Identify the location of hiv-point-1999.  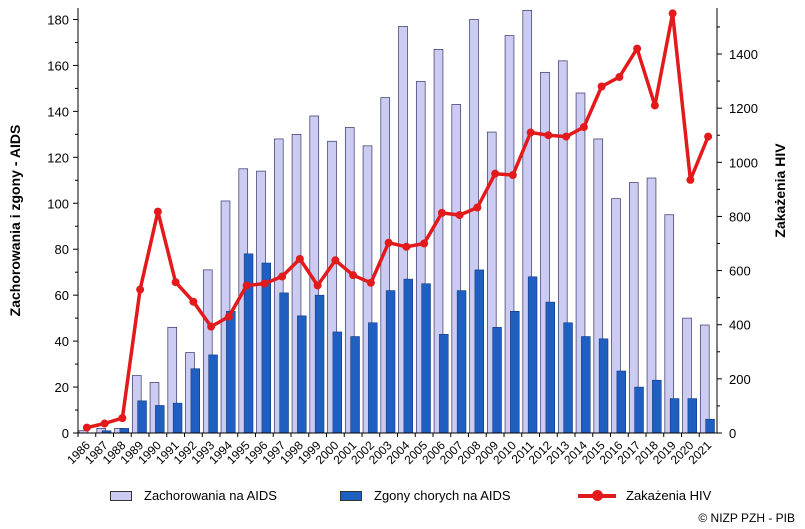
(317, 285).